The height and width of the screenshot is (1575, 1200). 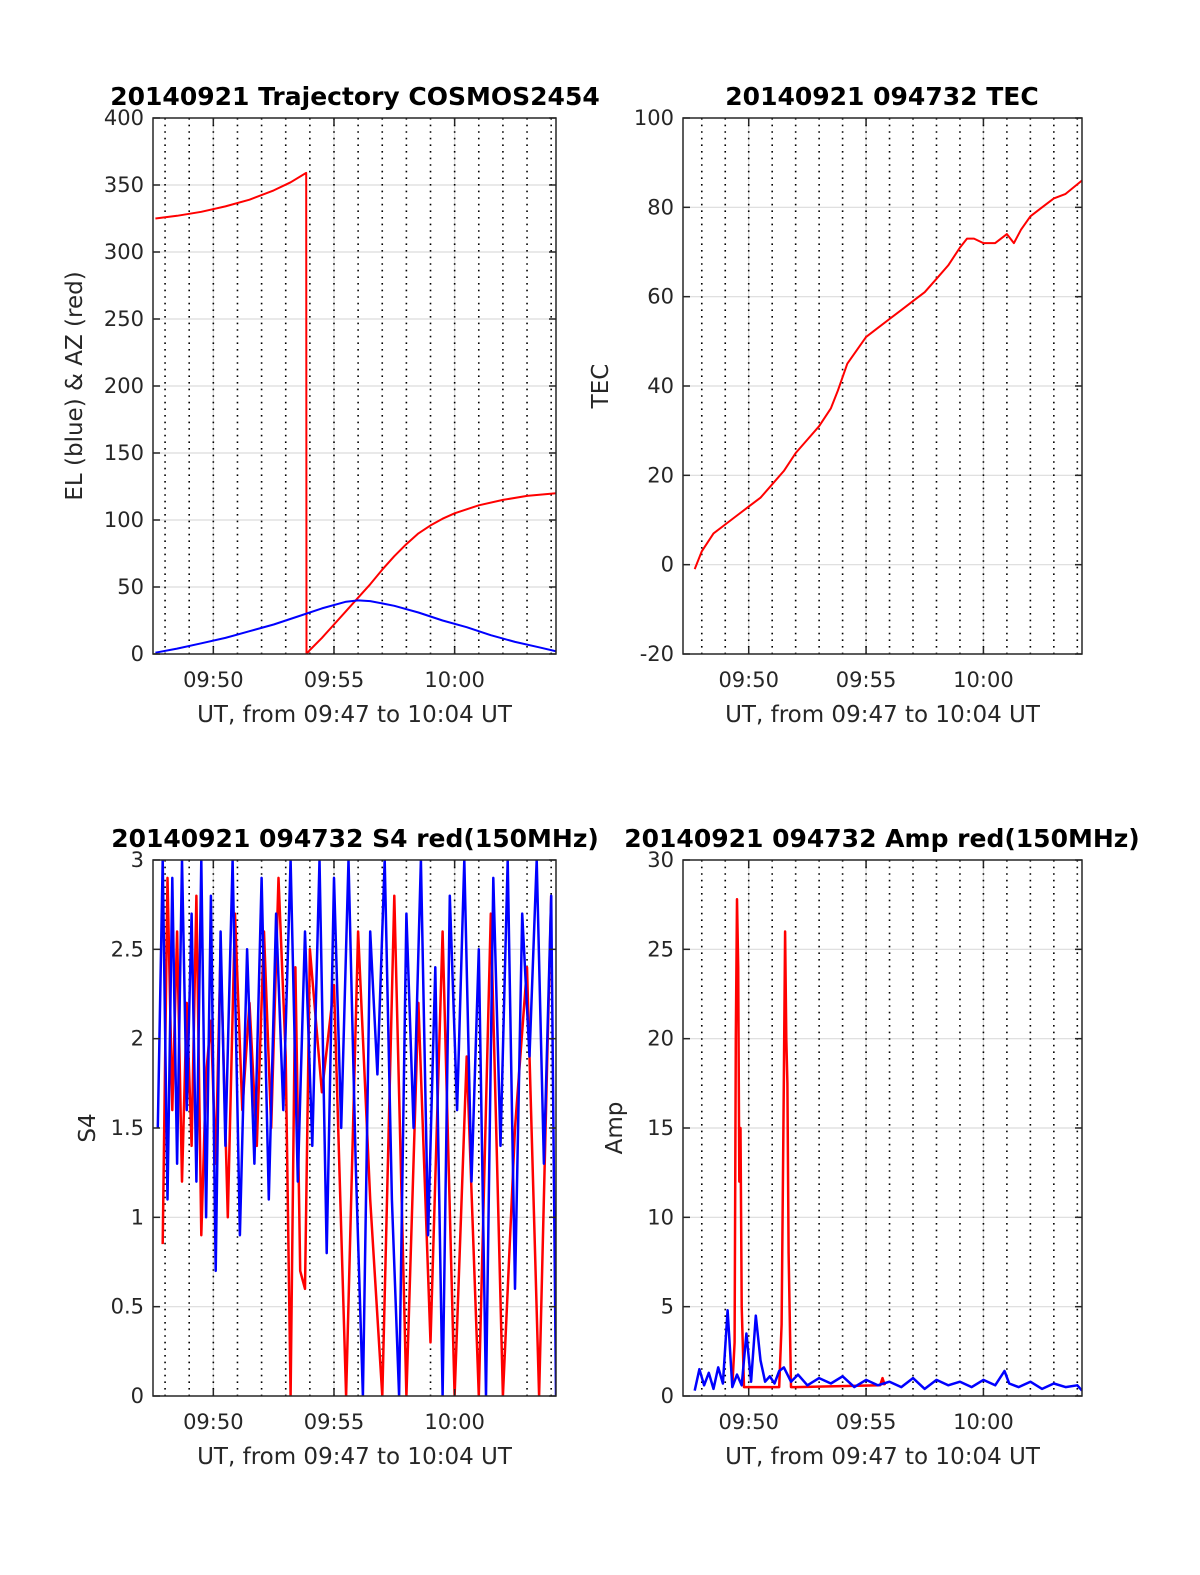 What do you see at coordinates (127, 1128) in the screenshot?
I see `y-tick-label: 1.5` at bounding box center [127, 1128].